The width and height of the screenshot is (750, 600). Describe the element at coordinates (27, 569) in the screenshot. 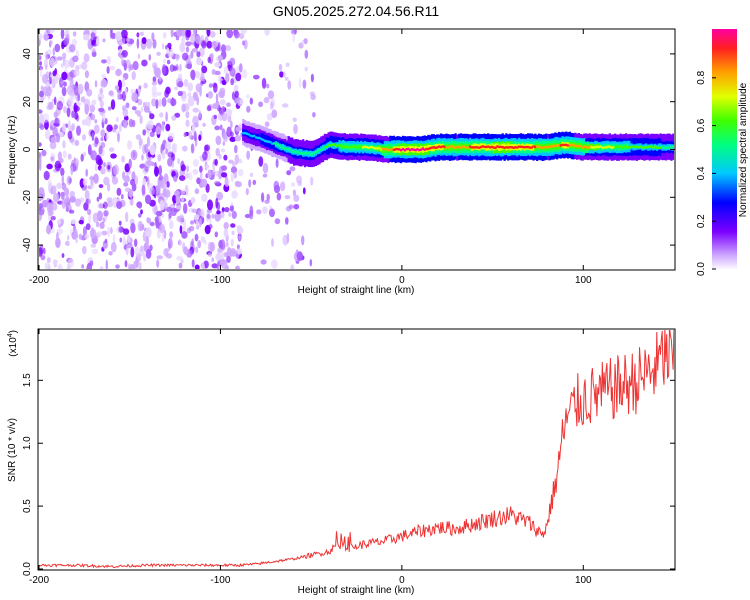

I see `y-tick-label: 0.0` at that location.